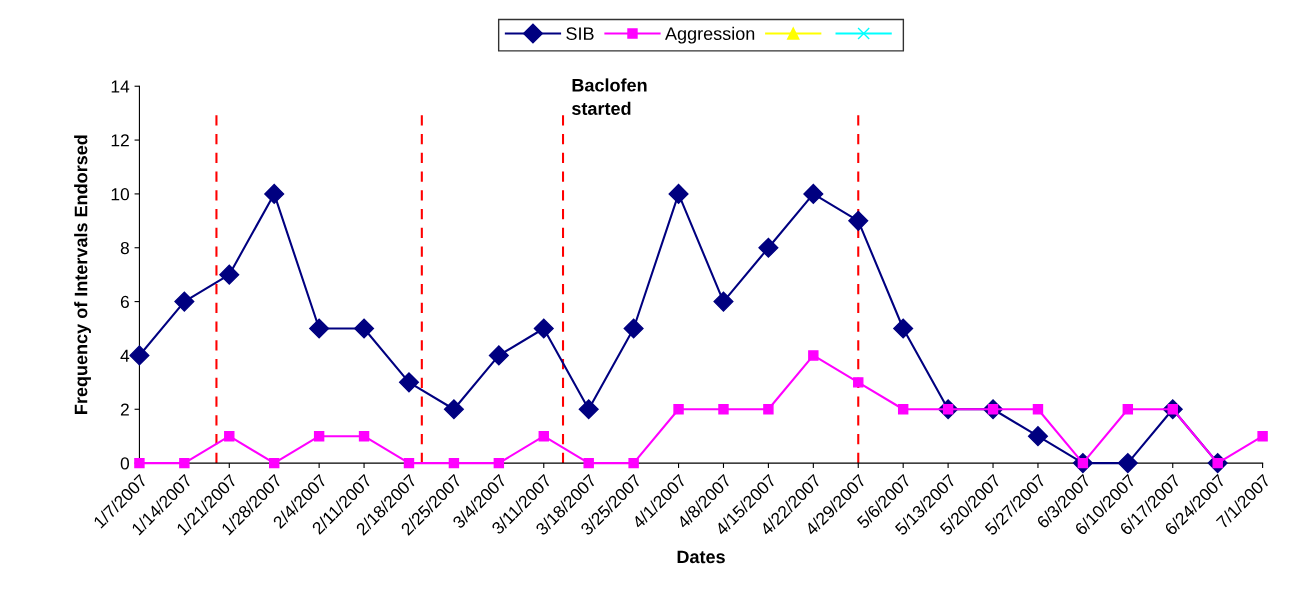  Describe the element at coordinates (120, 86) in the screenshot. I see `y-tick-label: 14` at that location.